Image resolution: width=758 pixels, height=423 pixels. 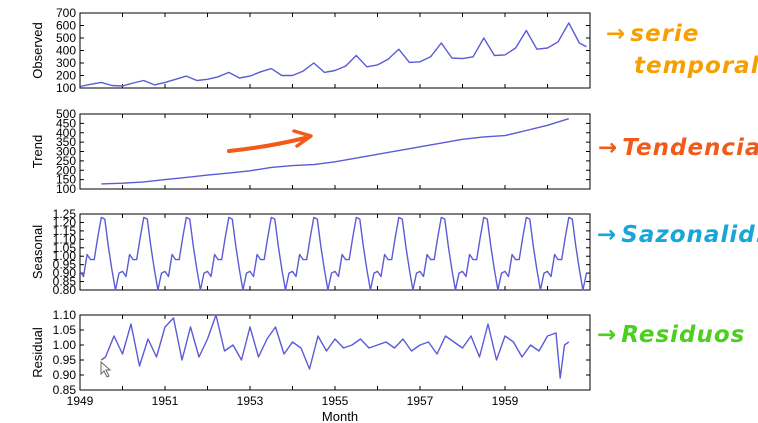 I want to click on y-tick-label: 250, so click(x=66, y=161).